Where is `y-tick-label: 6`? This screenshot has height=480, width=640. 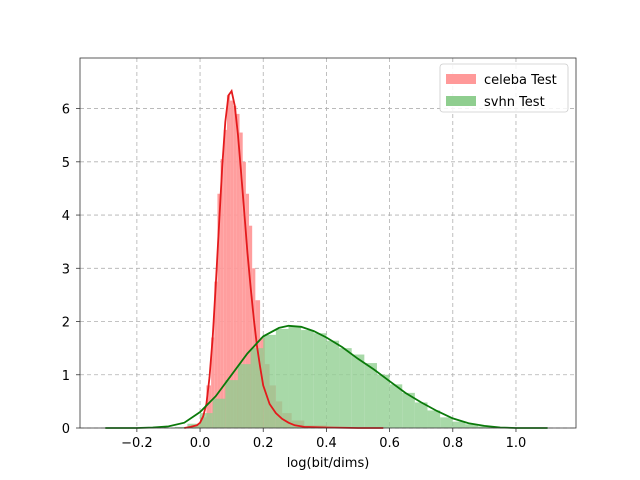
y-tick-label: 6 is located at coordinates (66, 110).